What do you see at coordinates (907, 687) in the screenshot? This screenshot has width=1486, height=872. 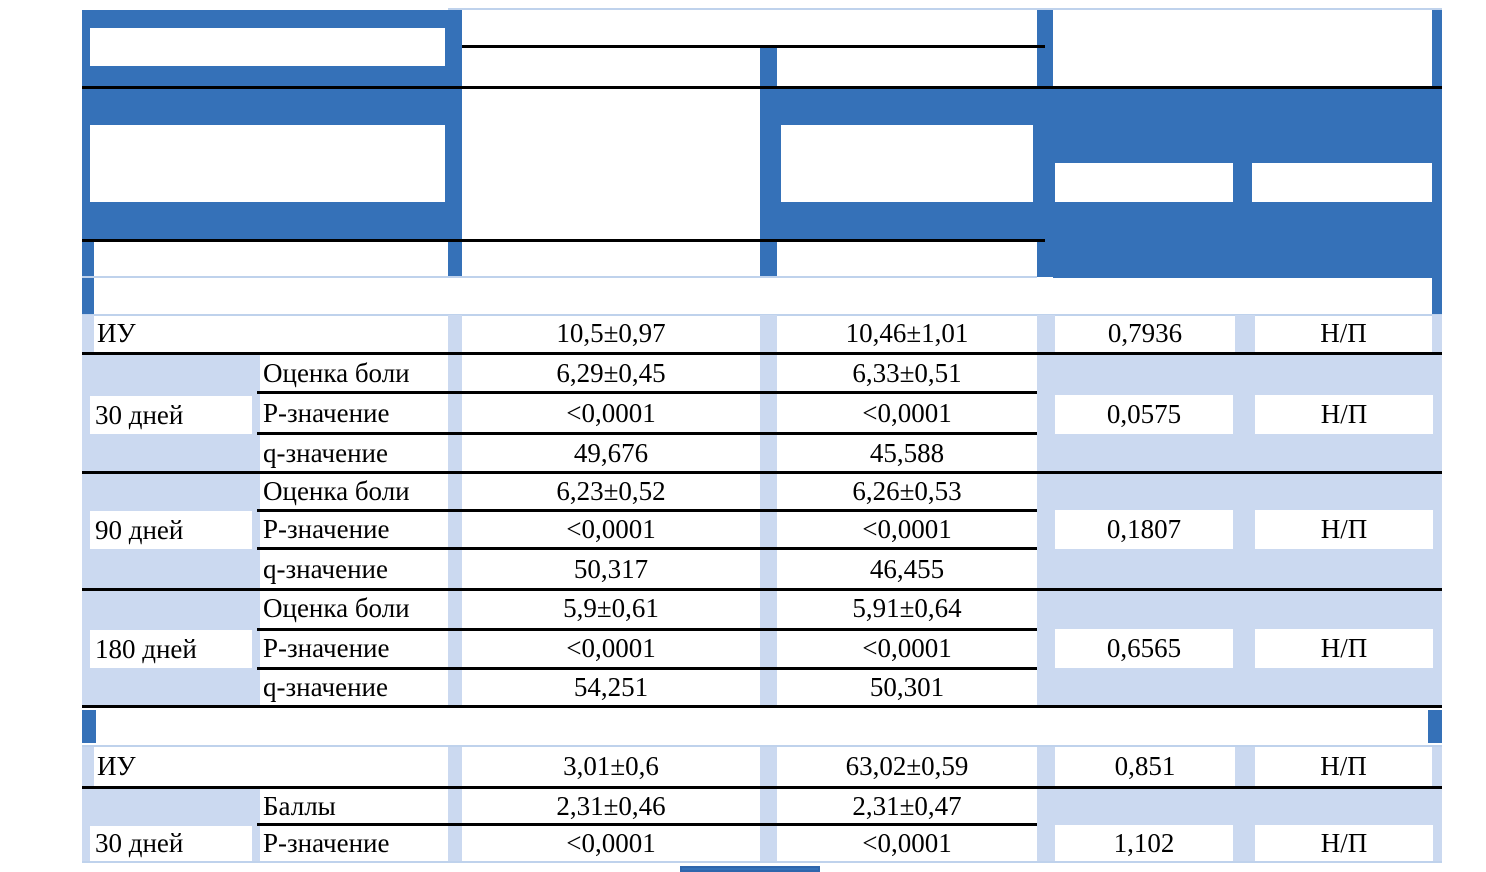 I see `value-cell: 50,301` at bounding box center [907, 687].